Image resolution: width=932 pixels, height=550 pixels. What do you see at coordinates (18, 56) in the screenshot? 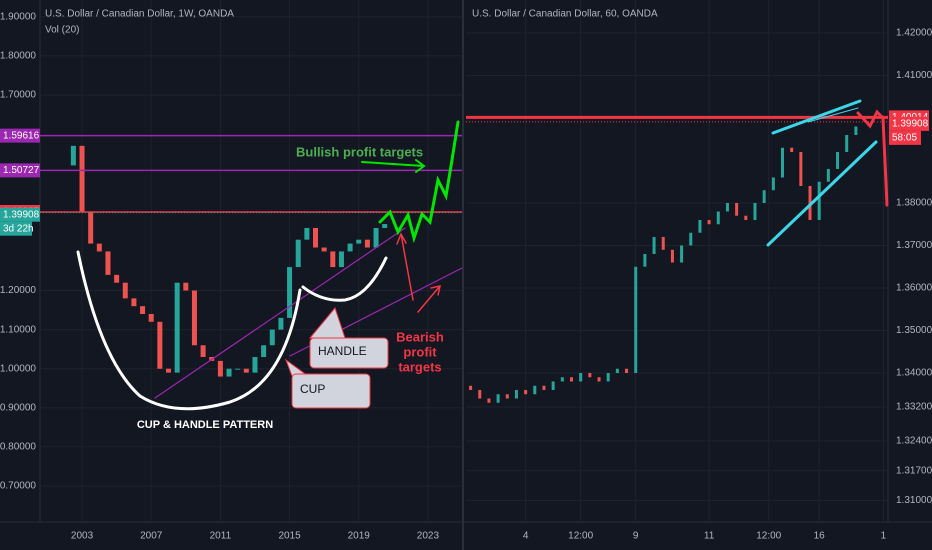
I see `y-tick-label: 1.80000` at bounding box center [18, 56].